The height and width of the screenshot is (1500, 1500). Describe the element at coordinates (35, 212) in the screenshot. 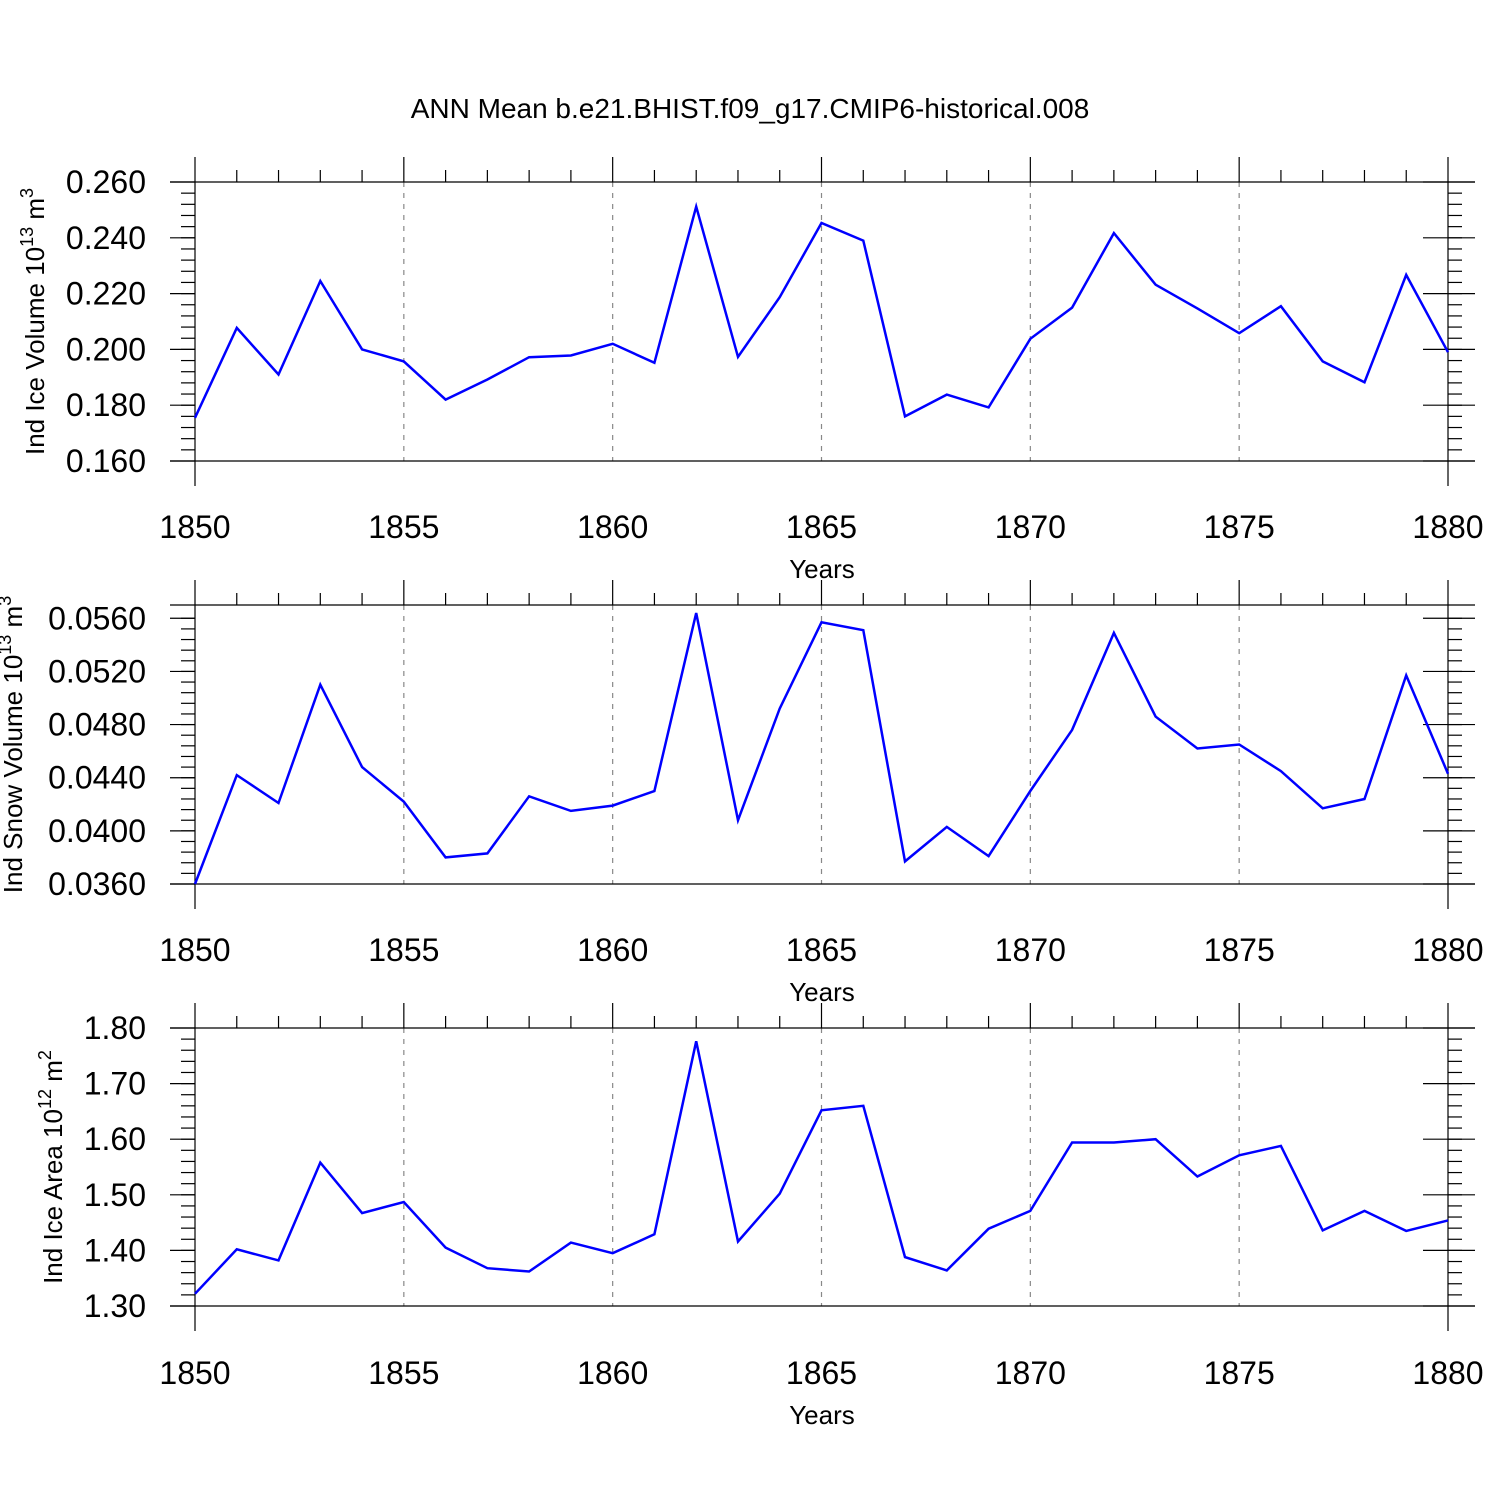

I see `ice-volume-ylabel-unit: m` at that location.